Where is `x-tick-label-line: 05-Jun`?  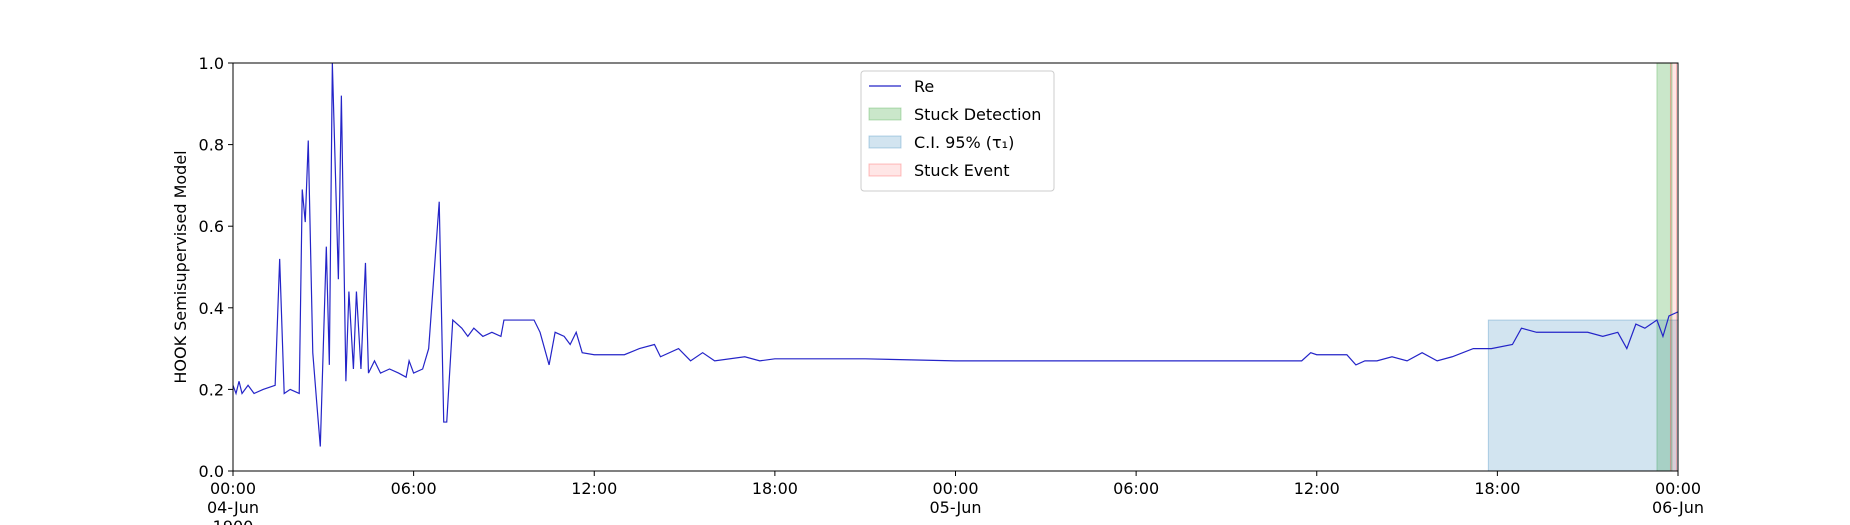 x-tick-label-line: 05-Jun is located at coordinates (955, 507).